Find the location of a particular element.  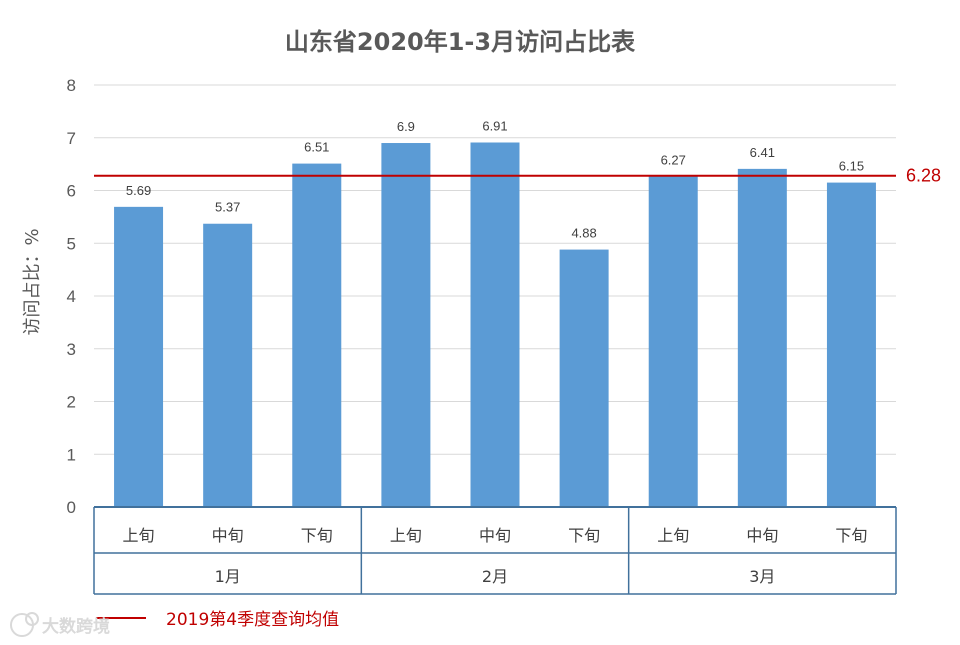

y-axis-ticks: 0 1 2 3 4 5 6 7 8 is located at coordinates (71, 296).